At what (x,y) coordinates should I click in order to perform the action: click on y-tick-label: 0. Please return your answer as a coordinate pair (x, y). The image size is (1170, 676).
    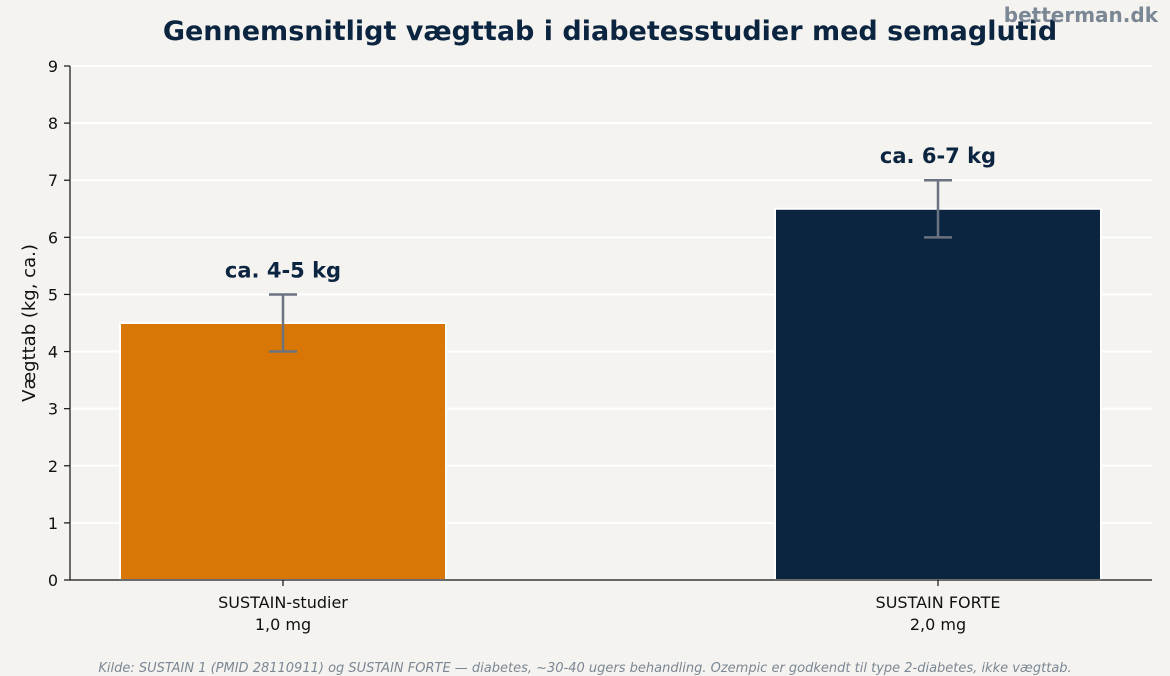
    Looking at the image, I should click on (53, 580).